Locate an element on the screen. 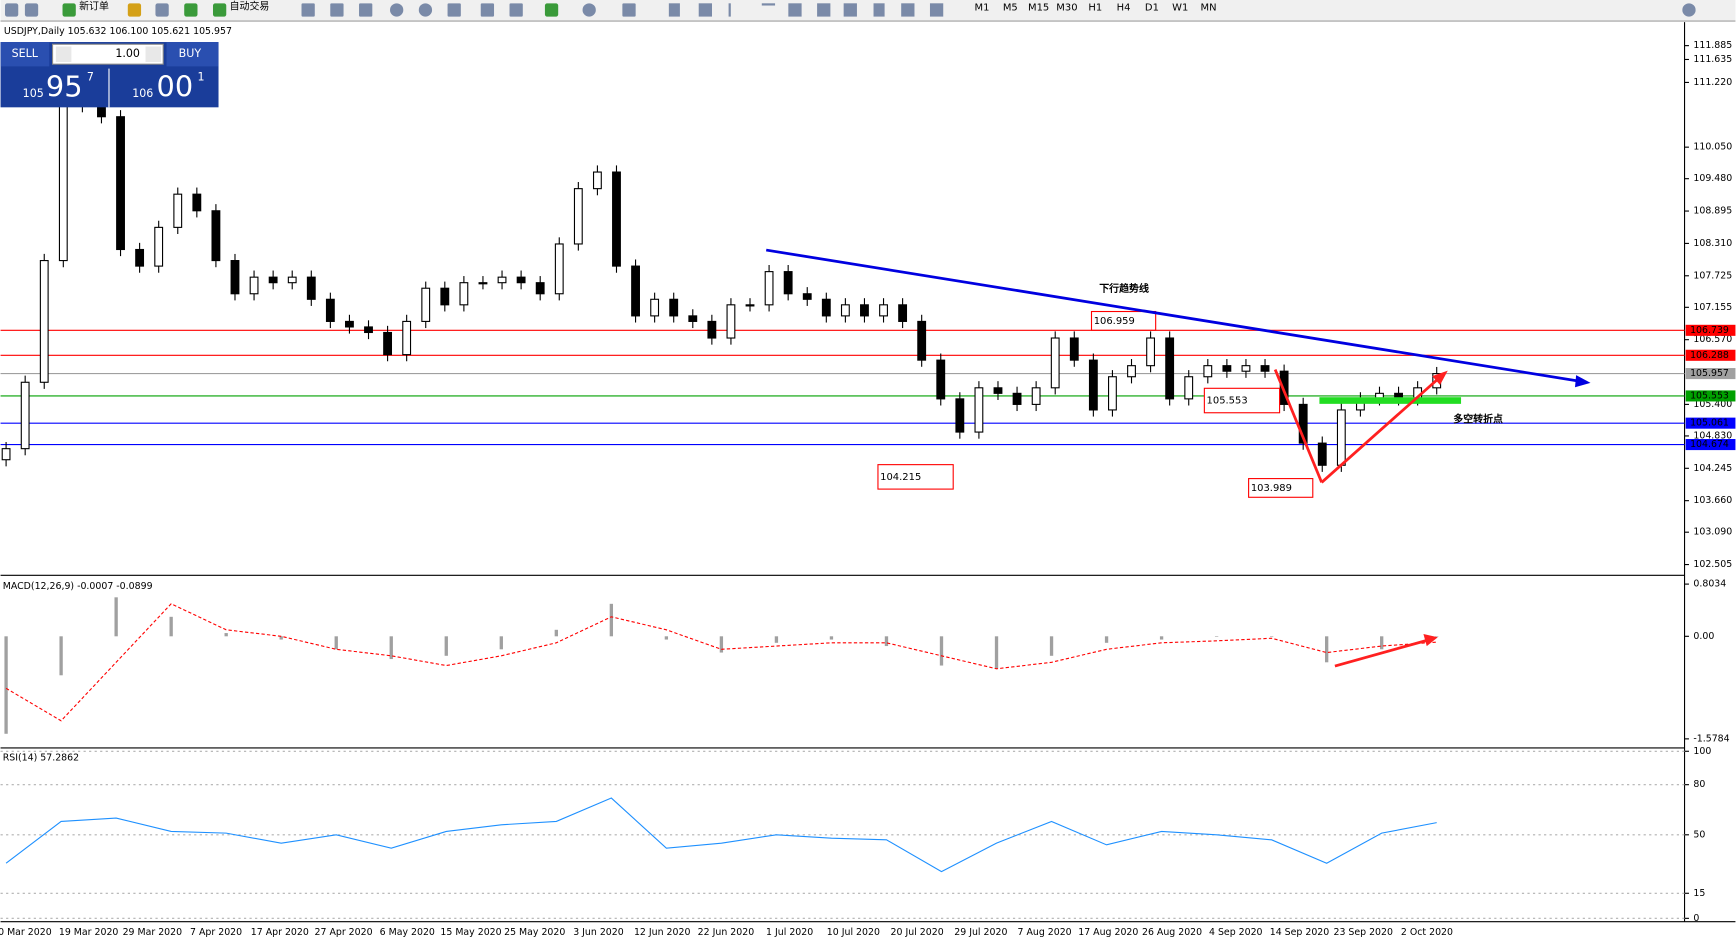 This screenshot has height=946, width=1736. x-tick-label: 25 May 2020 is located at coordinates (534, 932).